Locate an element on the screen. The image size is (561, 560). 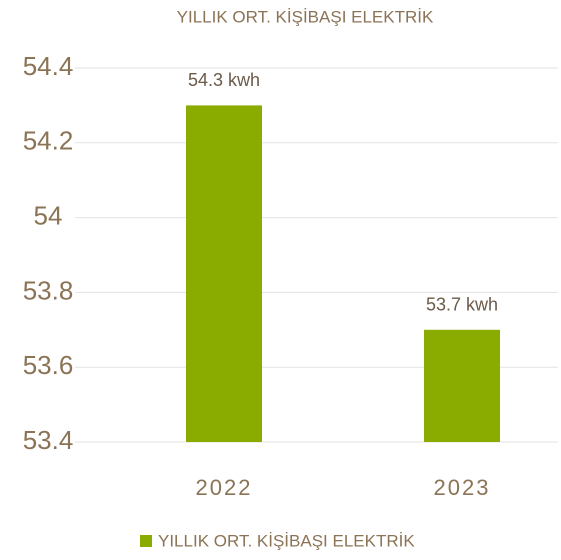
y-tick-label: 53.6 is located at coordinates (48, 365).